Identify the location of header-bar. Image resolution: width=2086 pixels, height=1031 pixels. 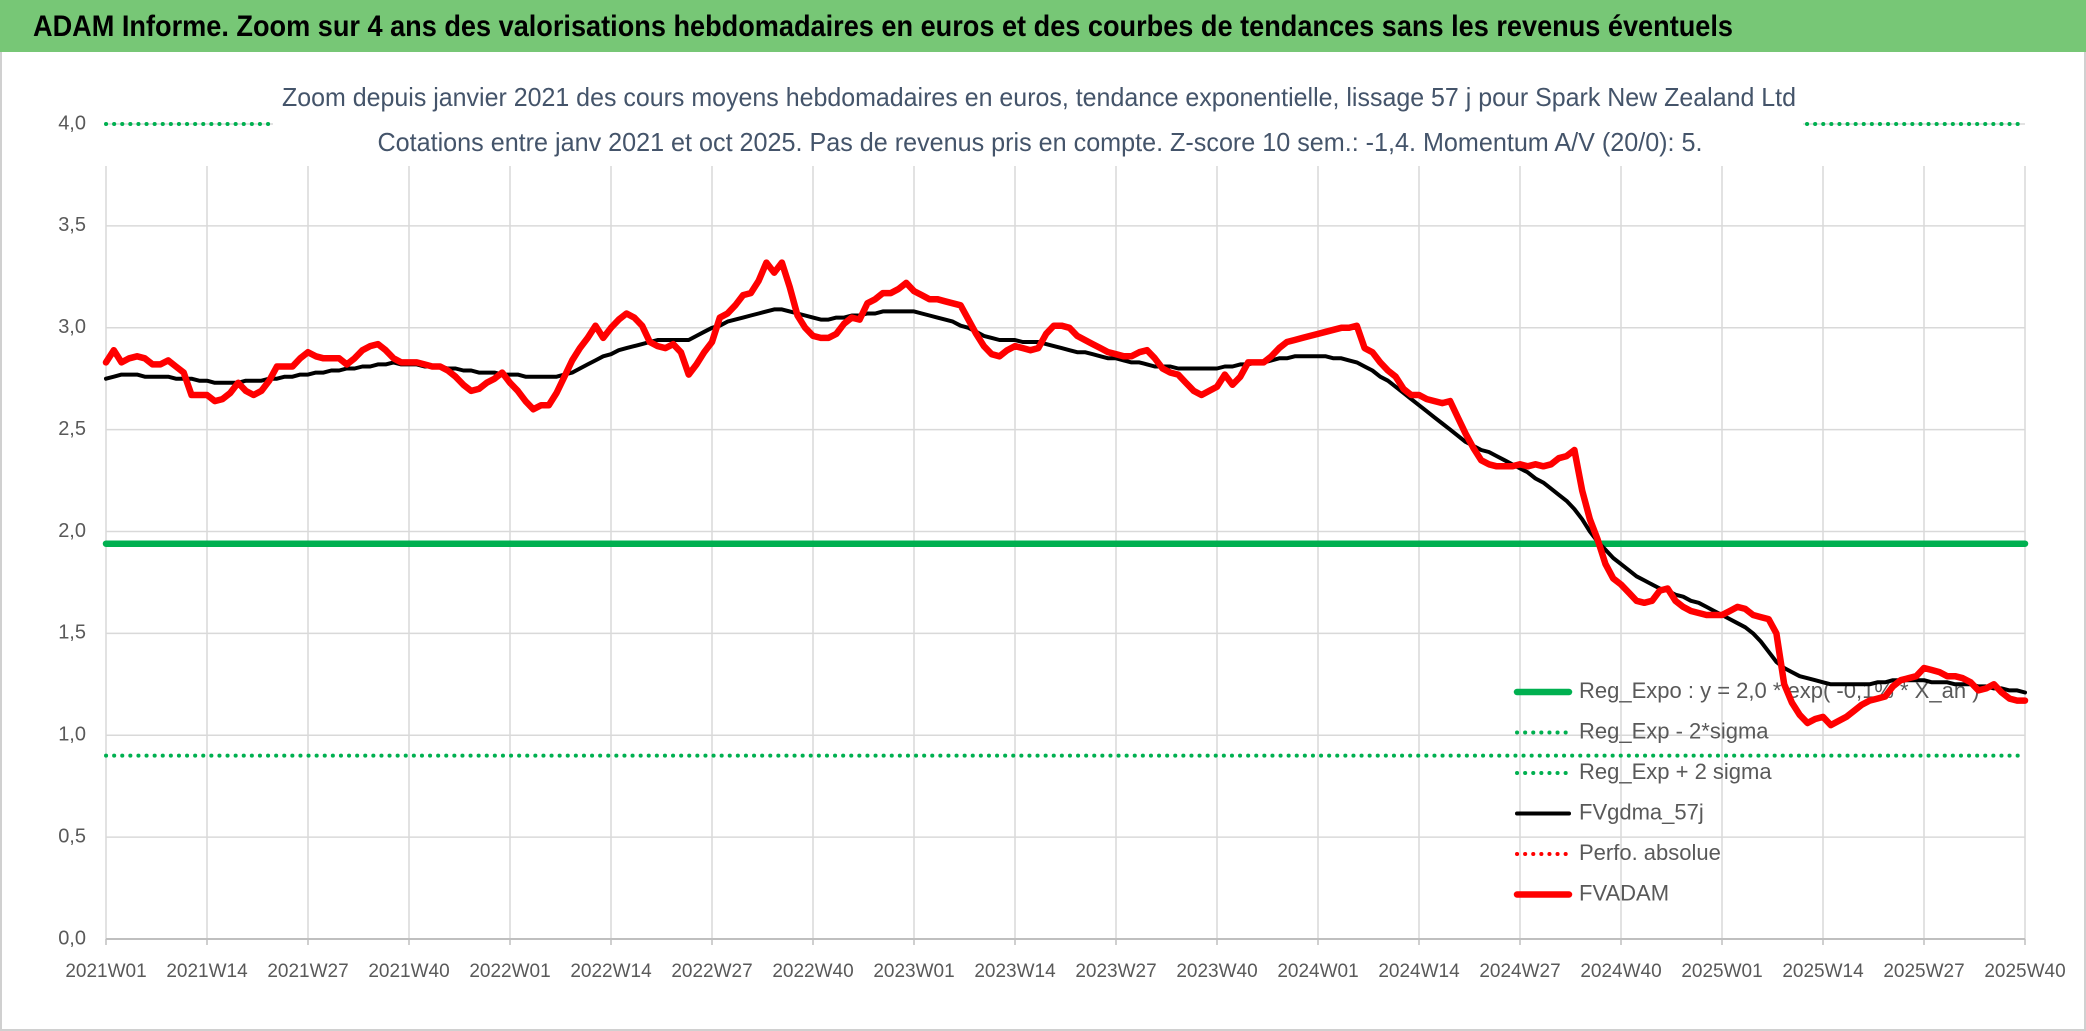
(1043, 26).